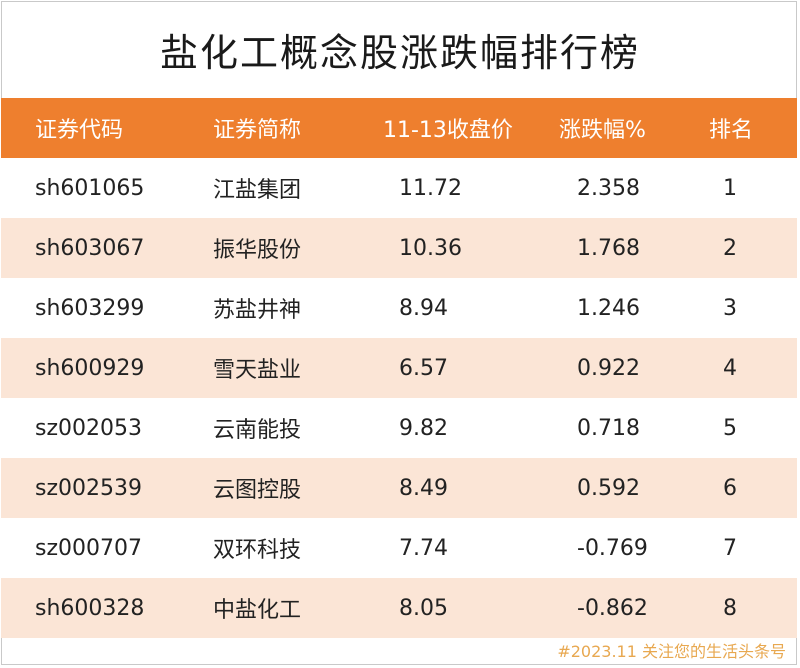  What do you see at coordinates (730, 548) in the screenshot?
I see `cell-rank: 7` at bounding box center [730, 548].